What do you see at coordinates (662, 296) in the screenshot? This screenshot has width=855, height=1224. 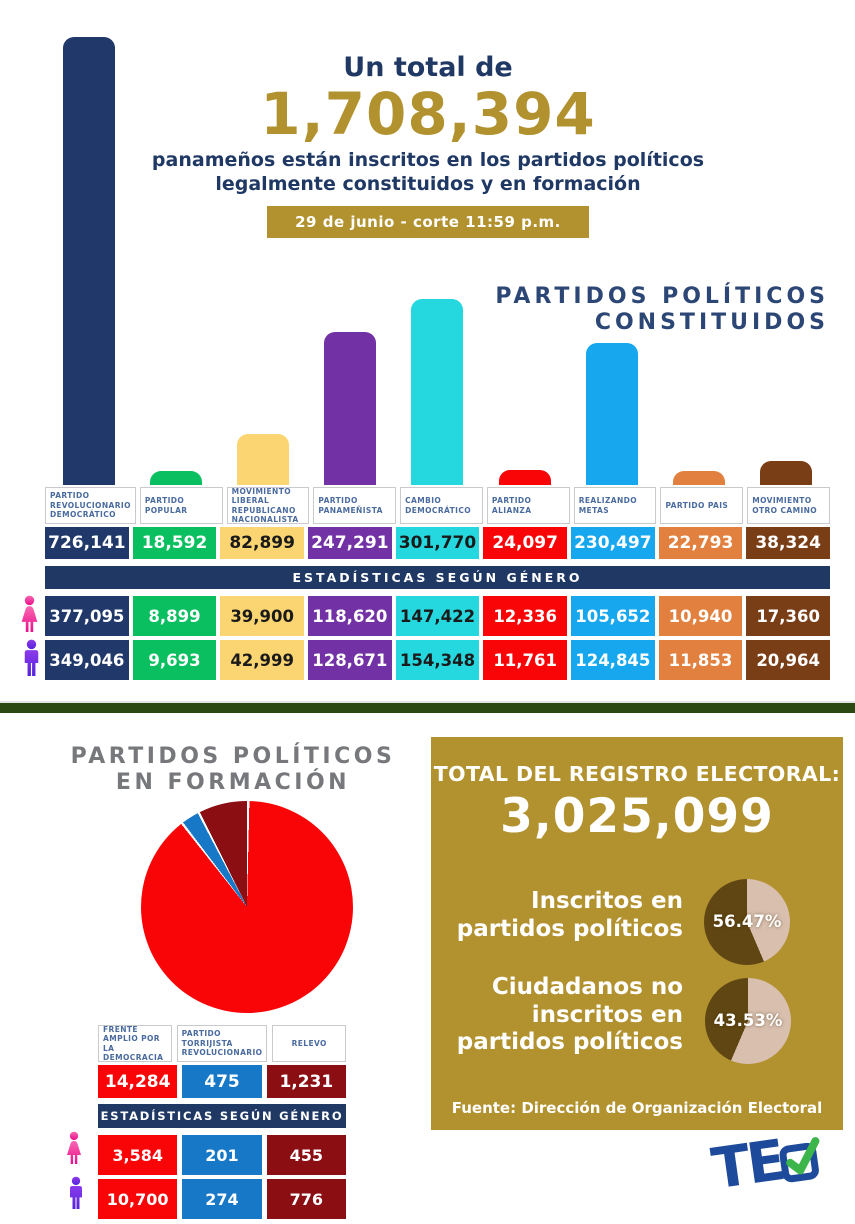 I see `constituted-title-line1: PARTIDOS POLÍTICOS` at bounding box center [662, 296].